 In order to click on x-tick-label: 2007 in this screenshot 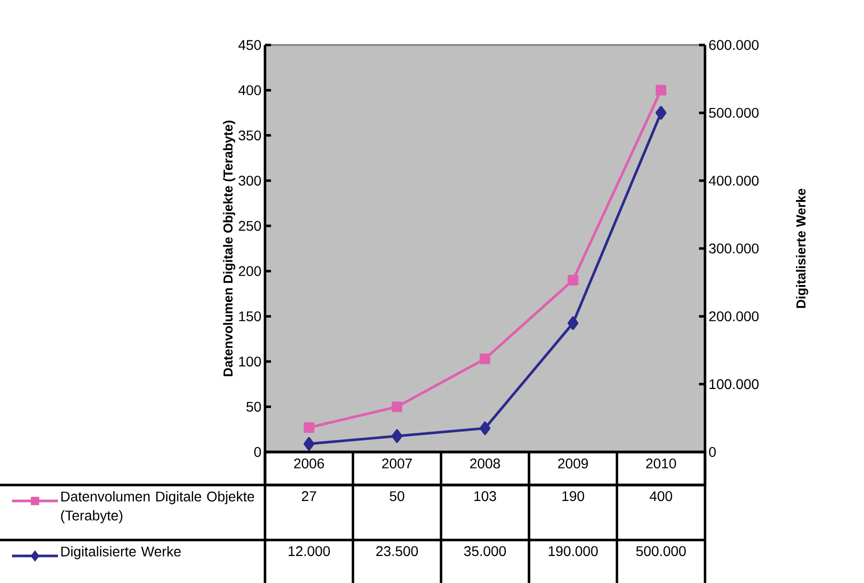, I will do `click(397, 463)`.